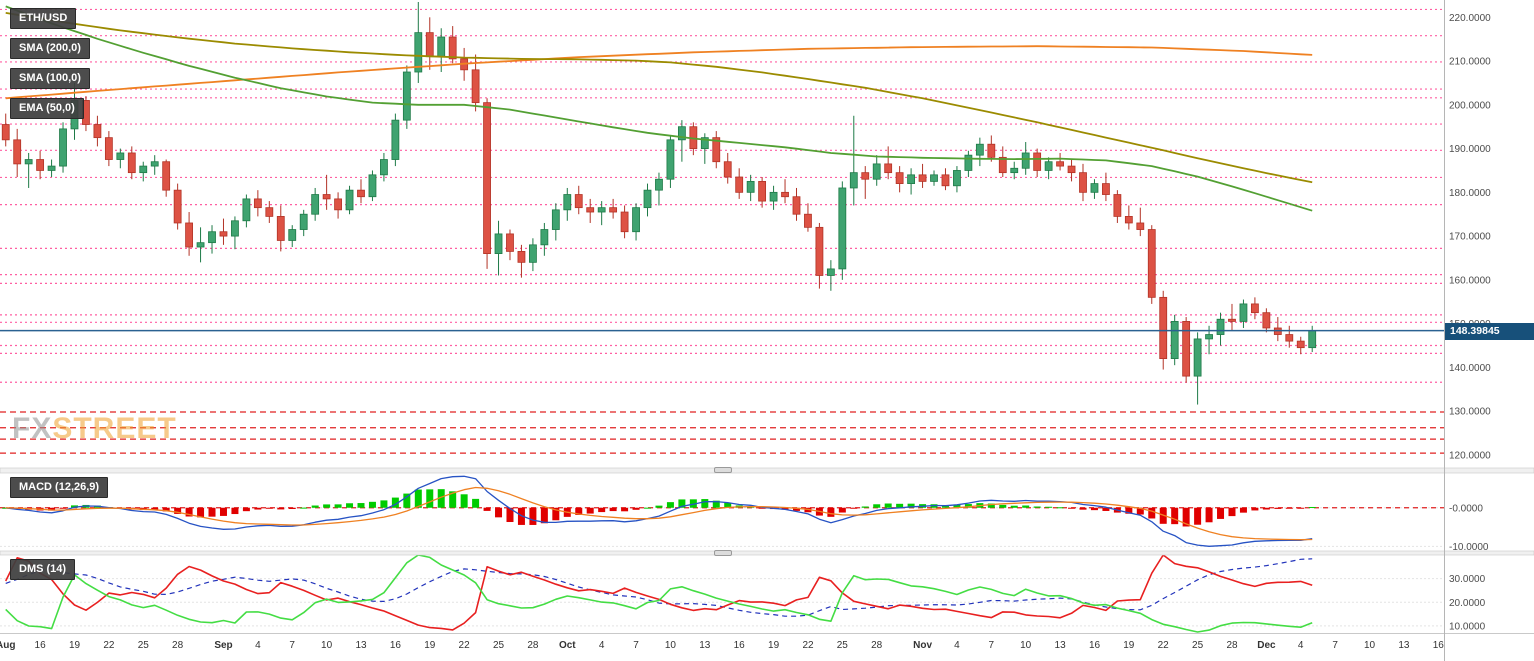  I want to click on svg-text: -10.0000, so click(1469, 547).